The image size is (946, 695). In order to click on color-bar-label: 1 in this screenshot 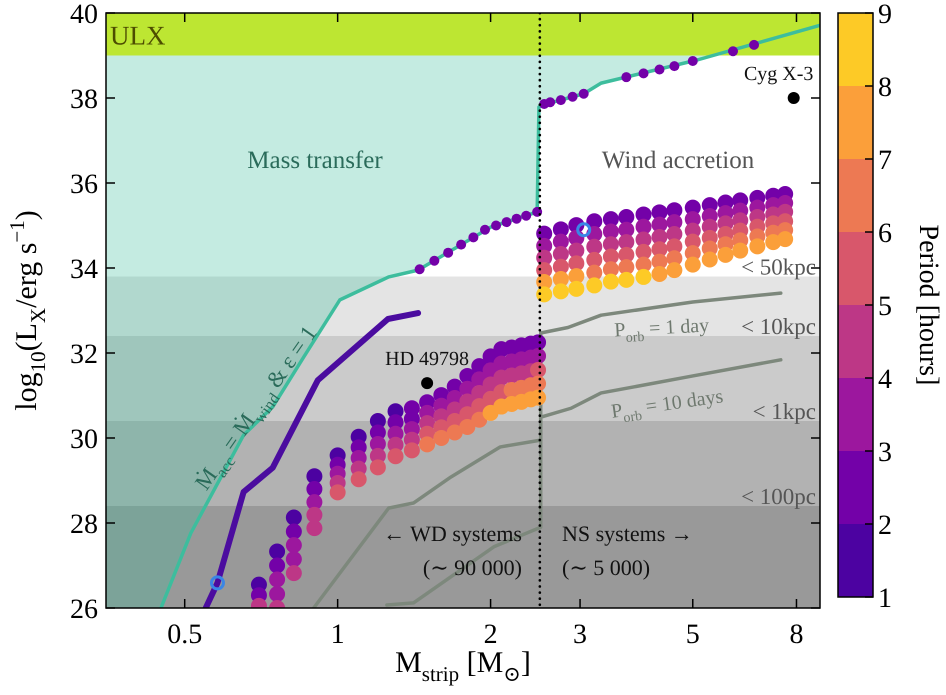, I will do `click(885, 598)`.